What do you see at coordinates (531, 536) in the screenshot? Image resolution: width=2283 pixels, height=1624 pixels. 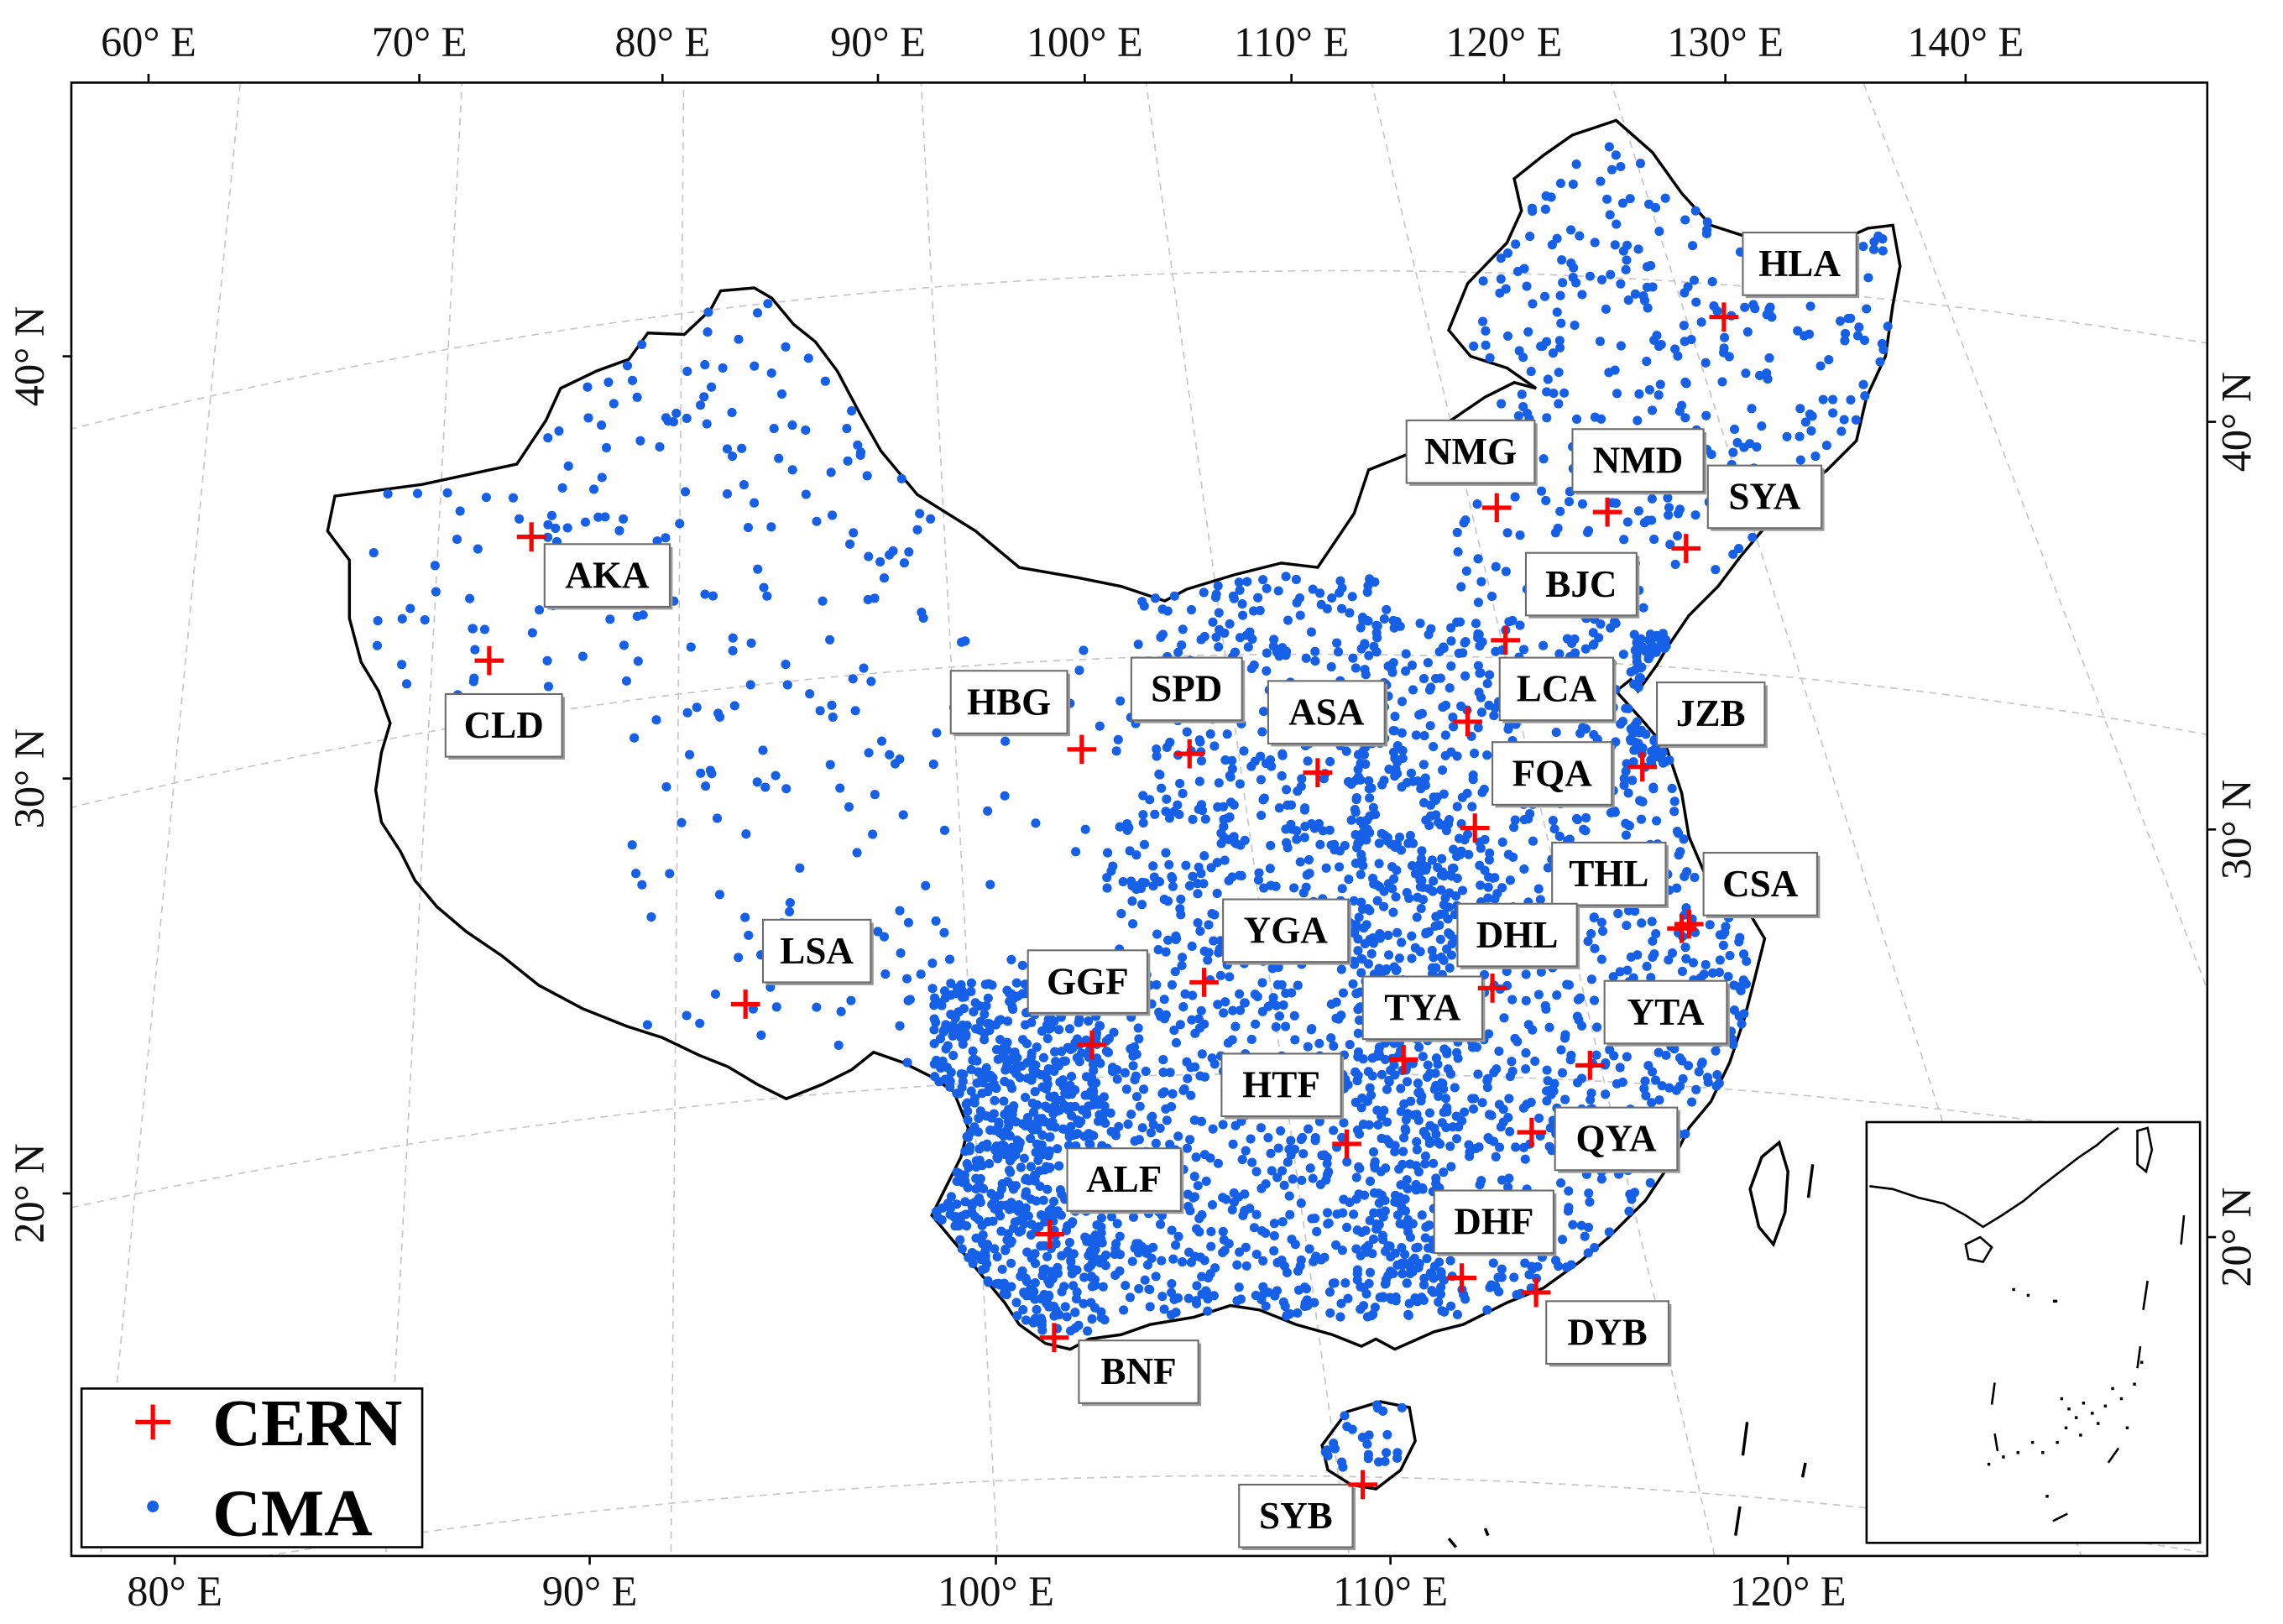 I see `cern-marker-aka` at bounding box center [531, 536].